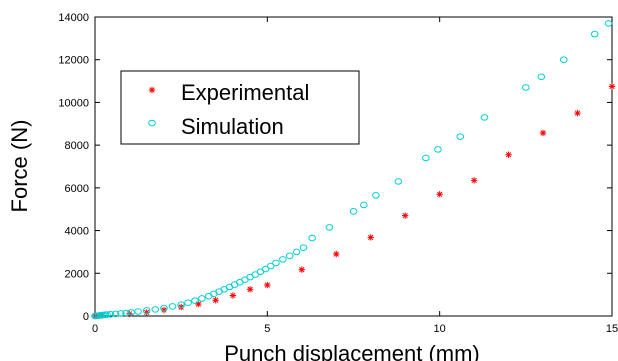  Describe the element at coordinates (73, 103) in the screenshot. I see `y-tick-label: 10000` at that location.